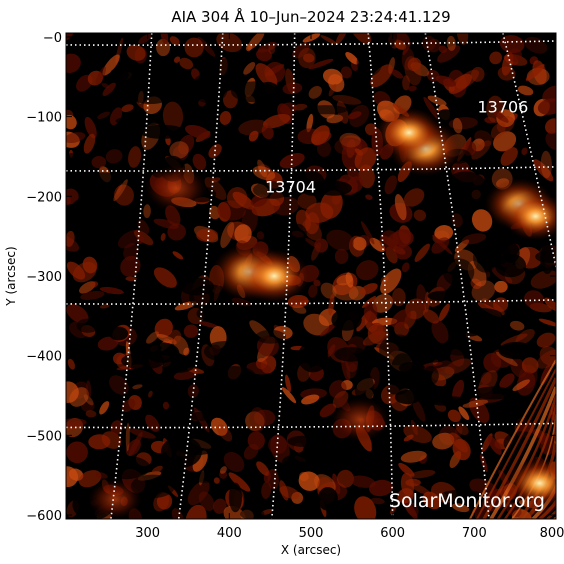 Image resolution: width=564 pixels, height=564 pixels. What do you see at coordinates (147, 533) in the screenshot?
I see `x-tick-label: 300` at bounding box center [147, 533].